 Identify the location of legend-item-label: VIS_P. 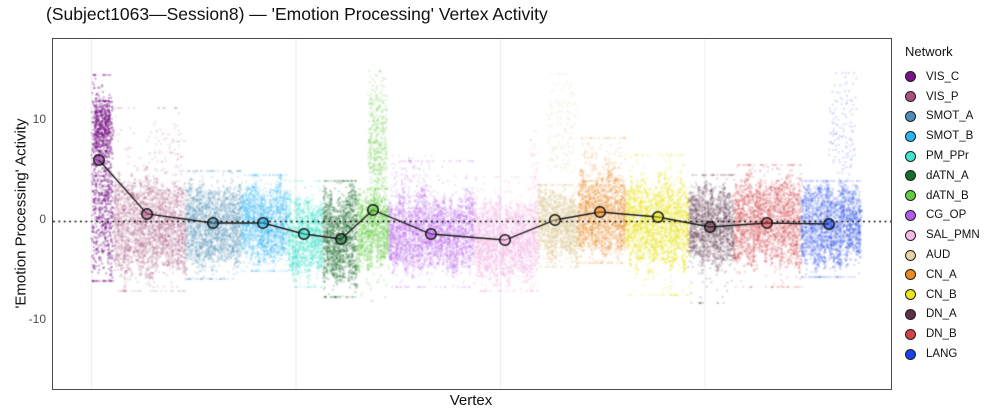
(942, 96).